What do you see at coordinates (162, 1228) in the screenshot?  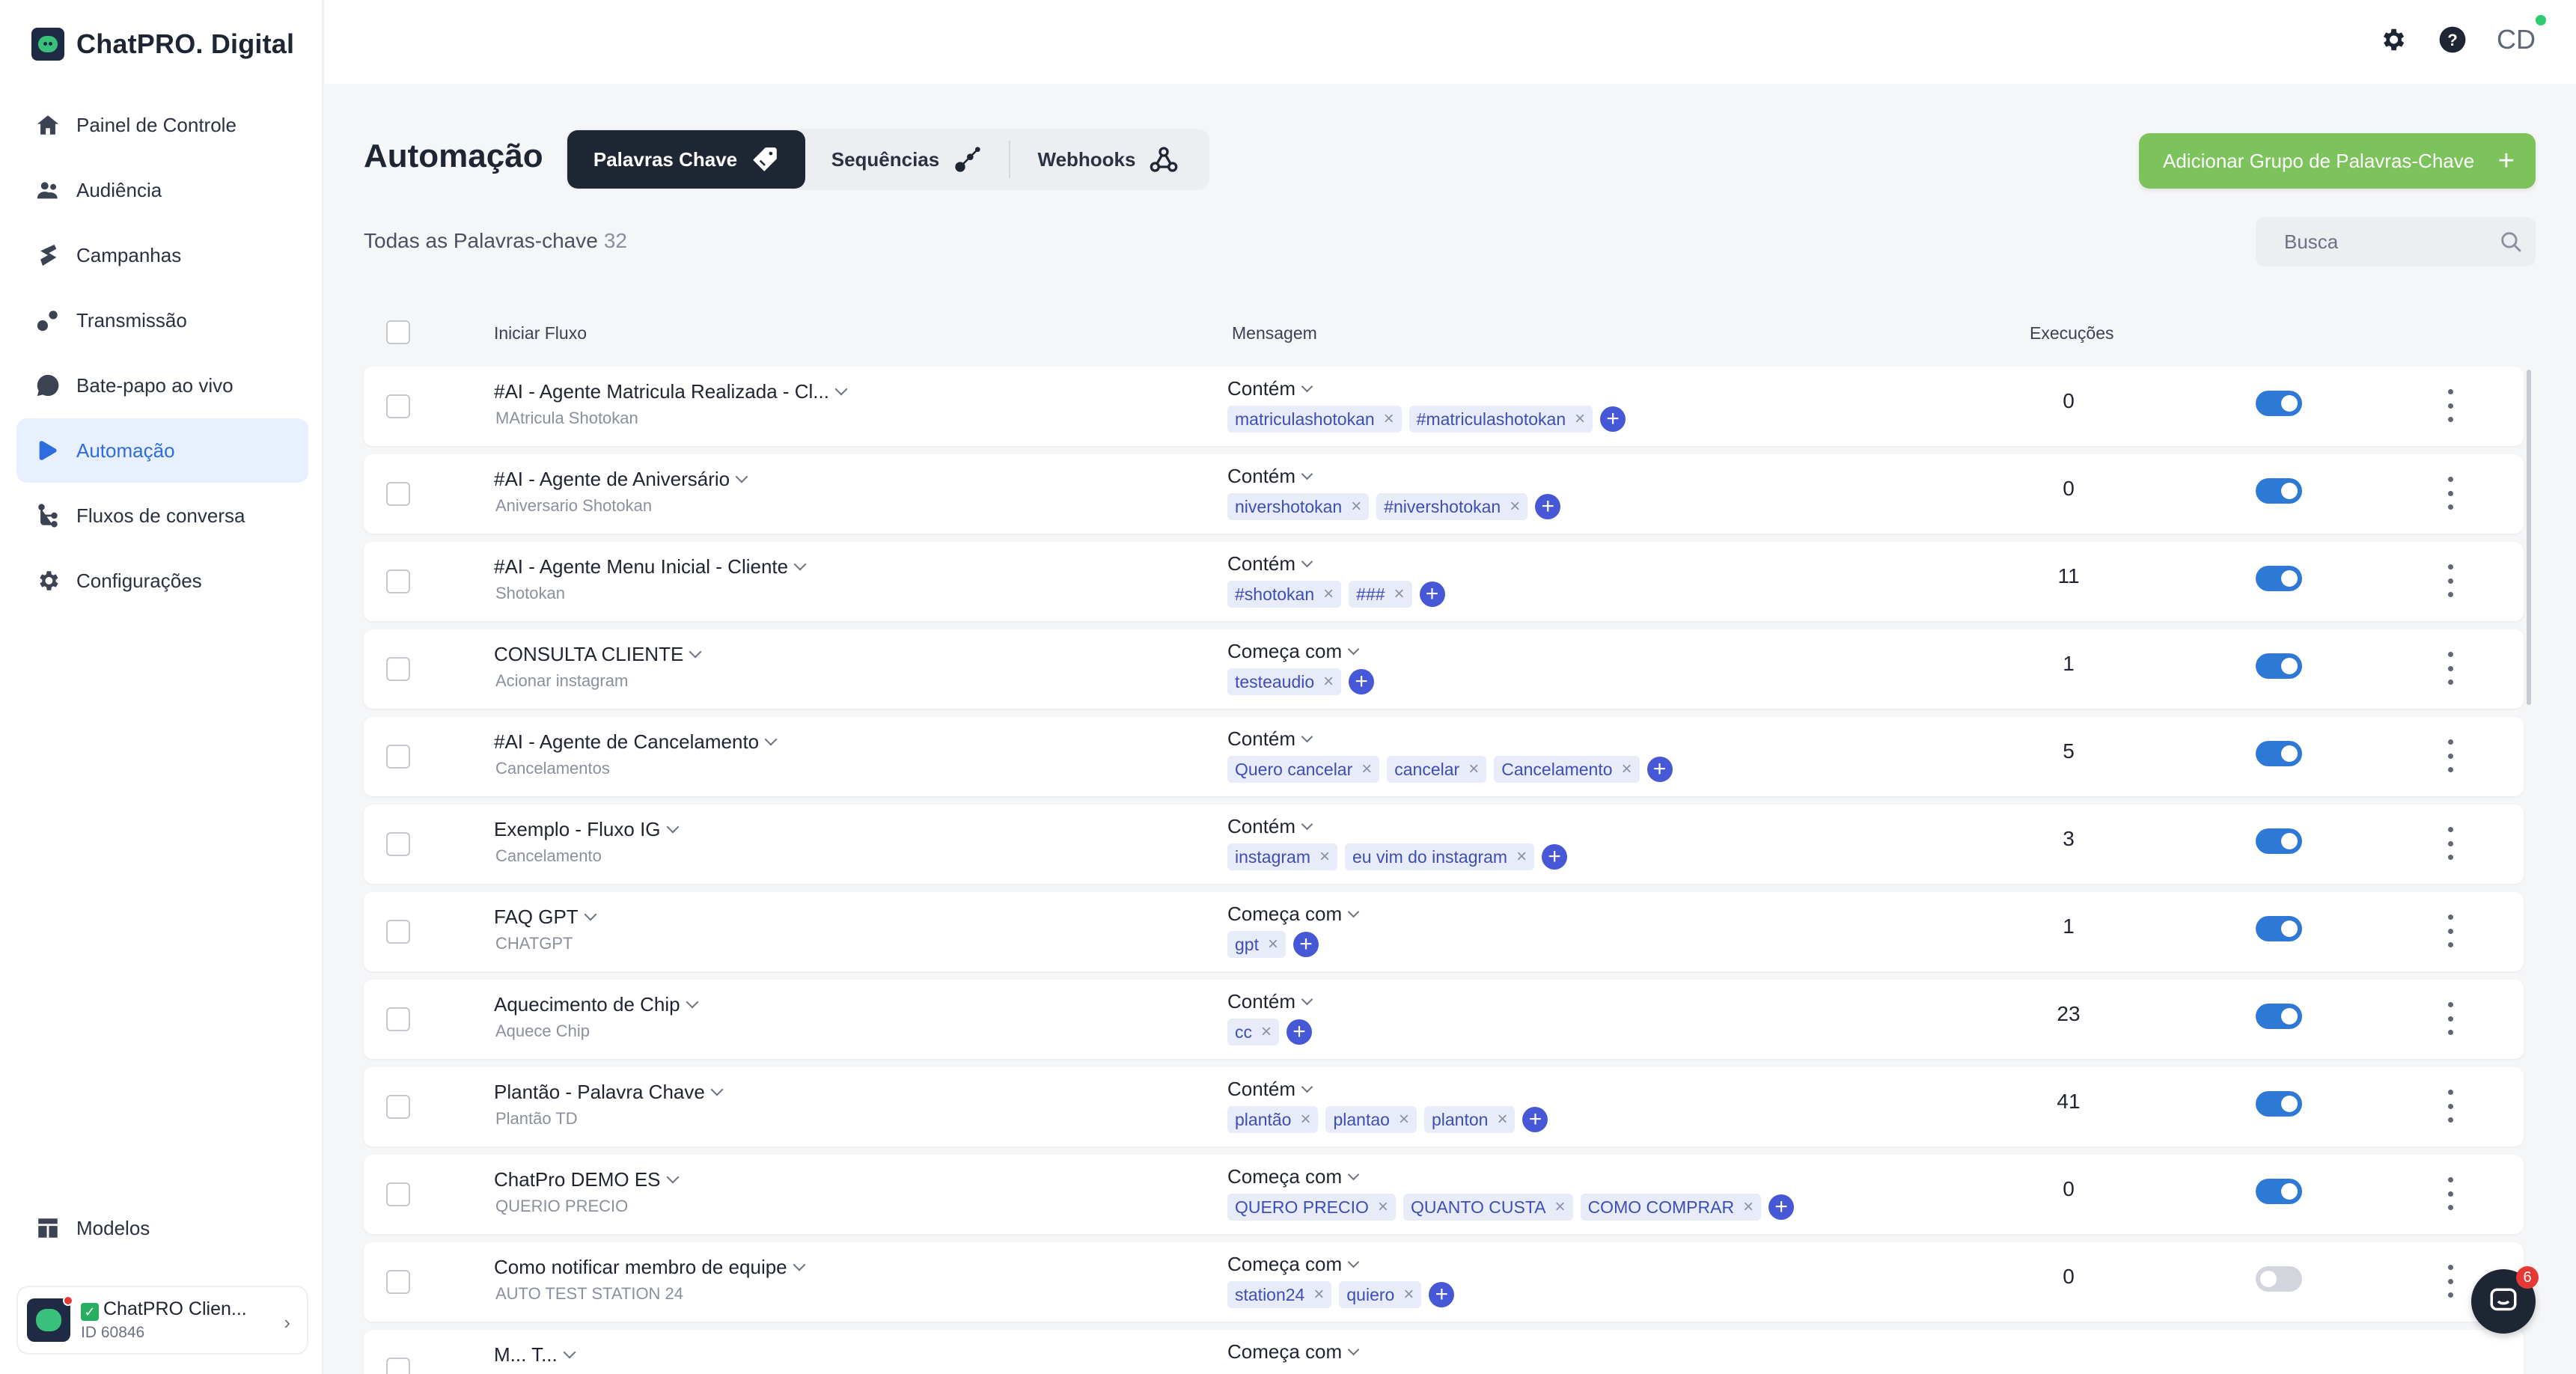 I see `sidebar-item-modelos: Modelos` at bounding box center [162, 1228].